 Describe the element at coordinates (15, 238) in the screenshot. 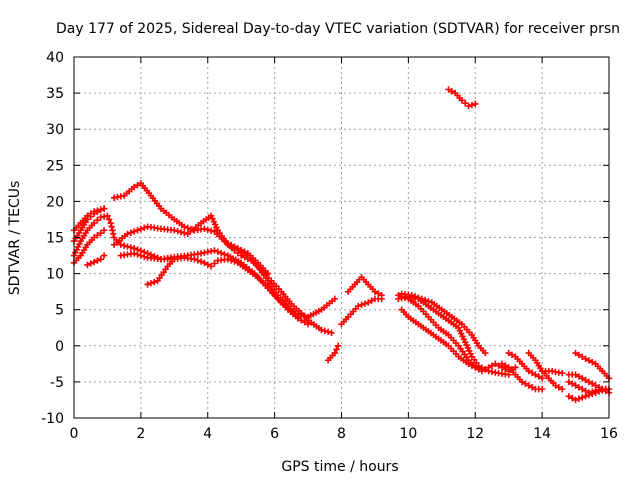

I see `y-axis-title: SDTVAR / TECUs` at that location.